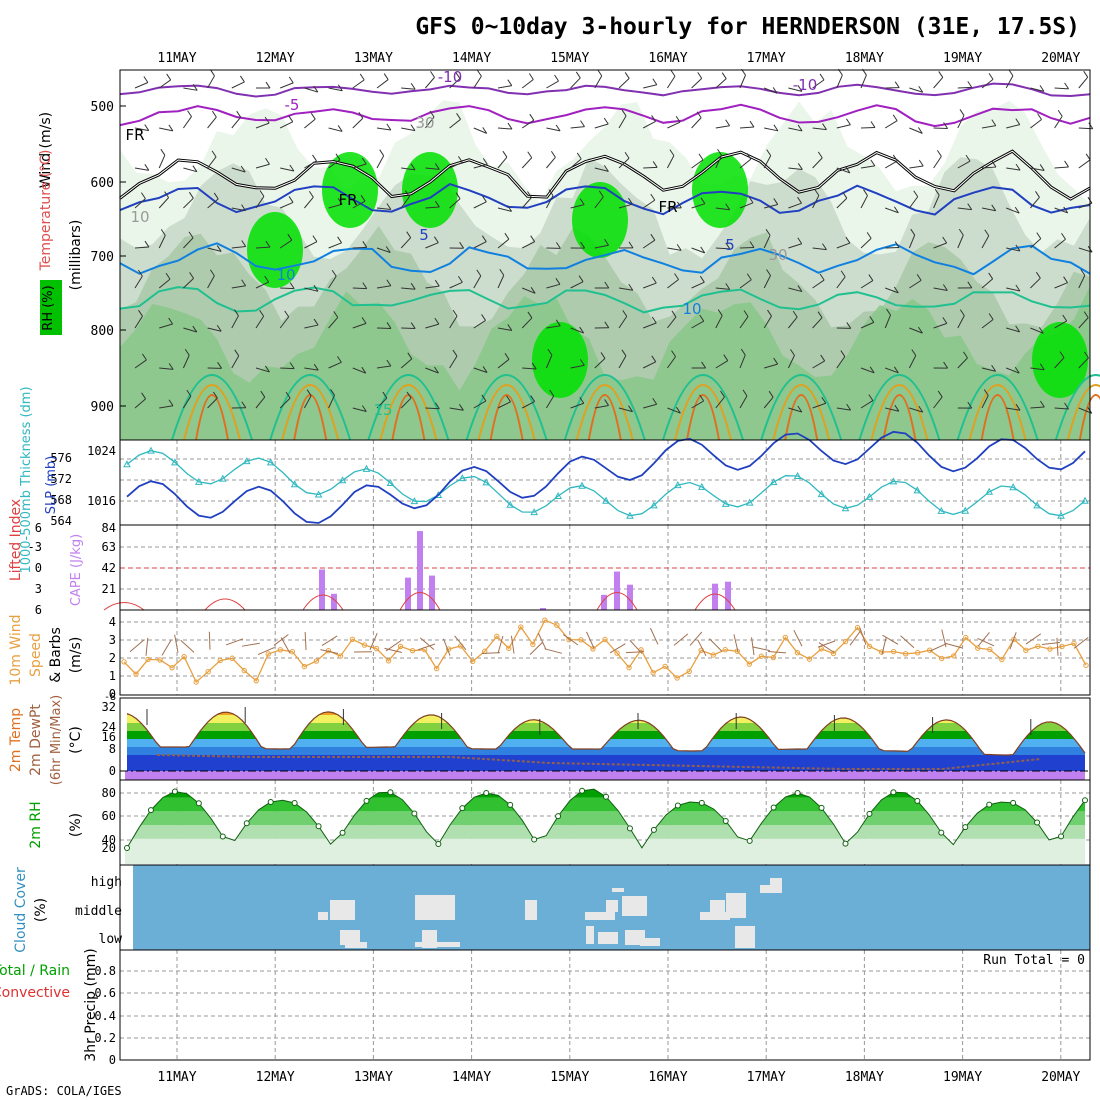  Describe the element at coordinates (606, 483) in the screenshot. I see `thickness-line` at that location.